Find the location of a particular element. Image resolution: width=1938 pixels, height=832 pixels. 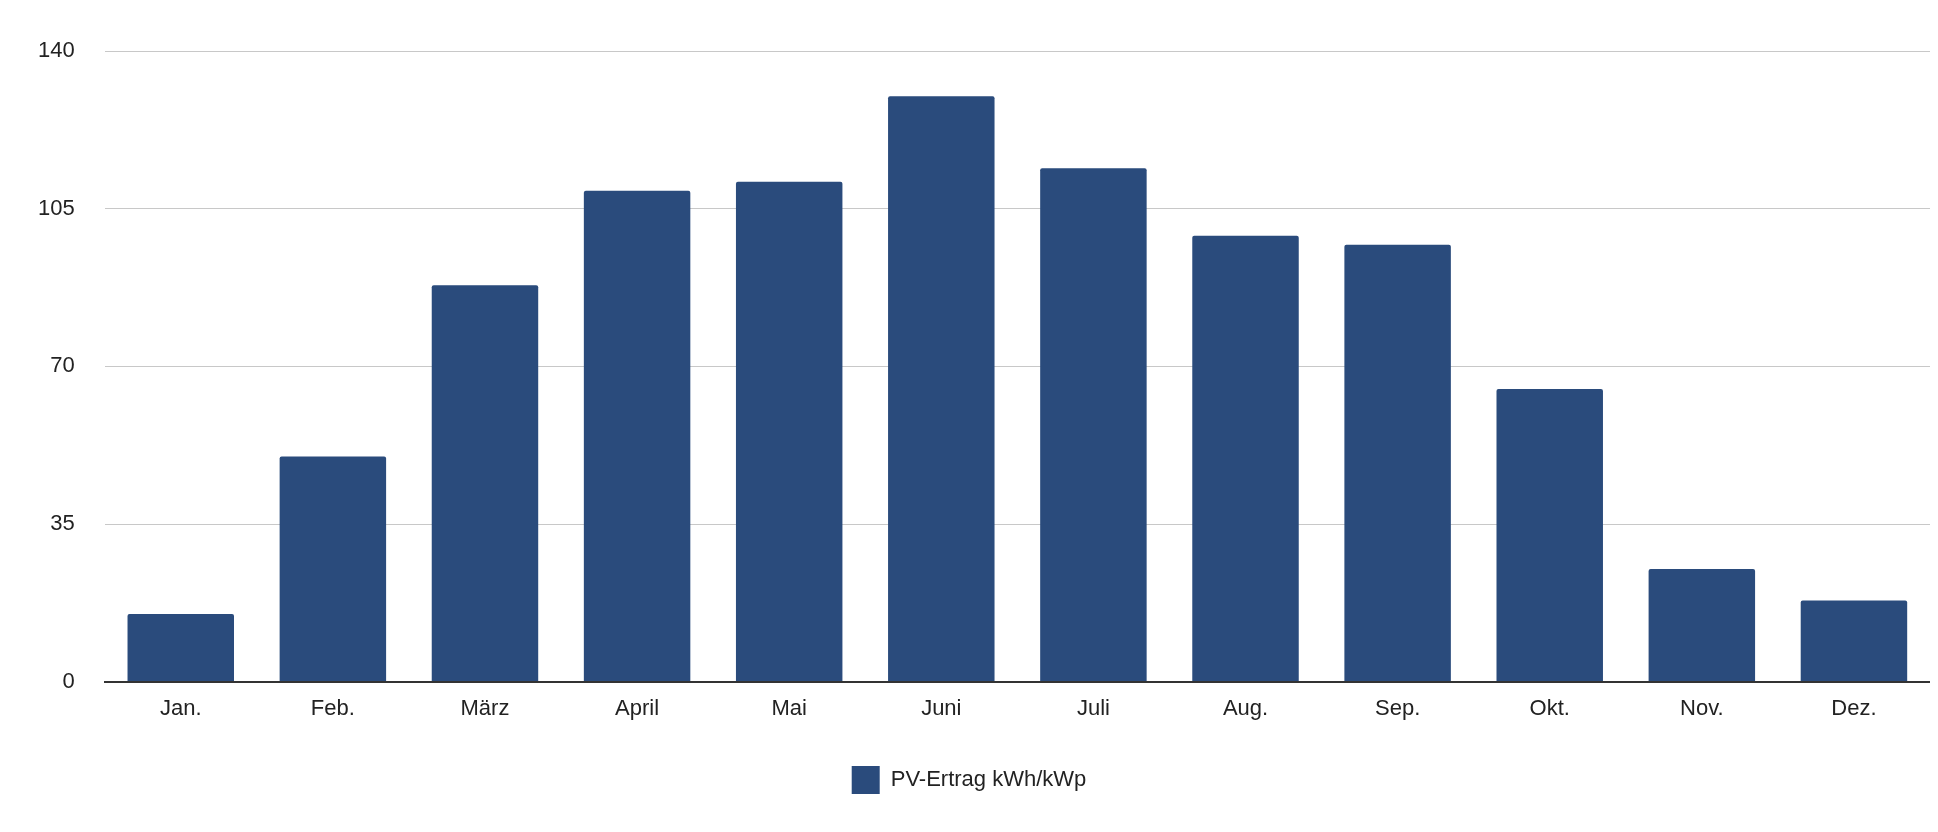

y-tick-label: 140 is located at coordinates (56, 50).